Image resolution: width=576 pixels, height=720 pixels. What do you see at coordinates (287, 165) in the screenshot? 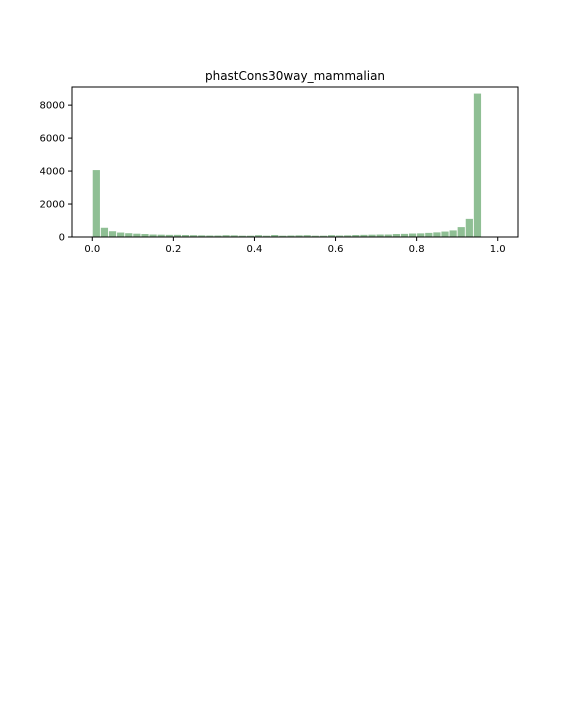
I see `bars-group` at bounding box center [287, 165].